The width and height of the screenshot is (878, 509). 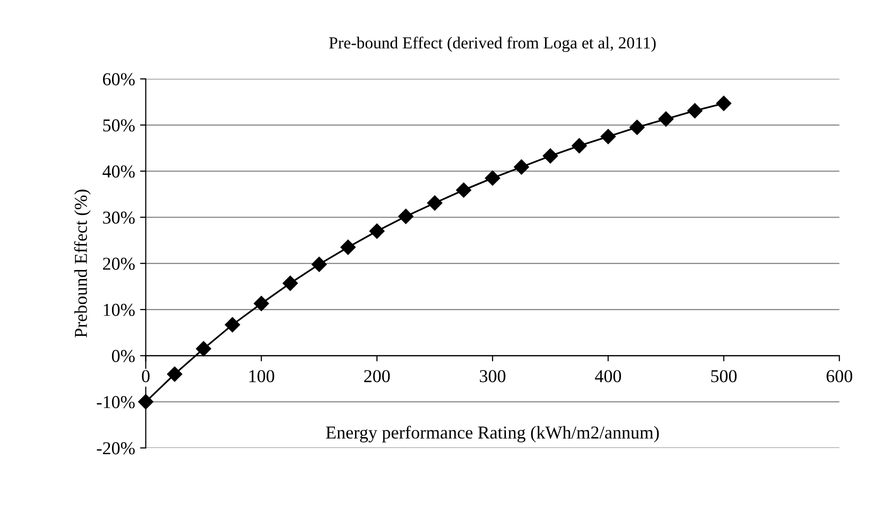 I want to click on x-tick-label: 600, so click(x=839, y=376).